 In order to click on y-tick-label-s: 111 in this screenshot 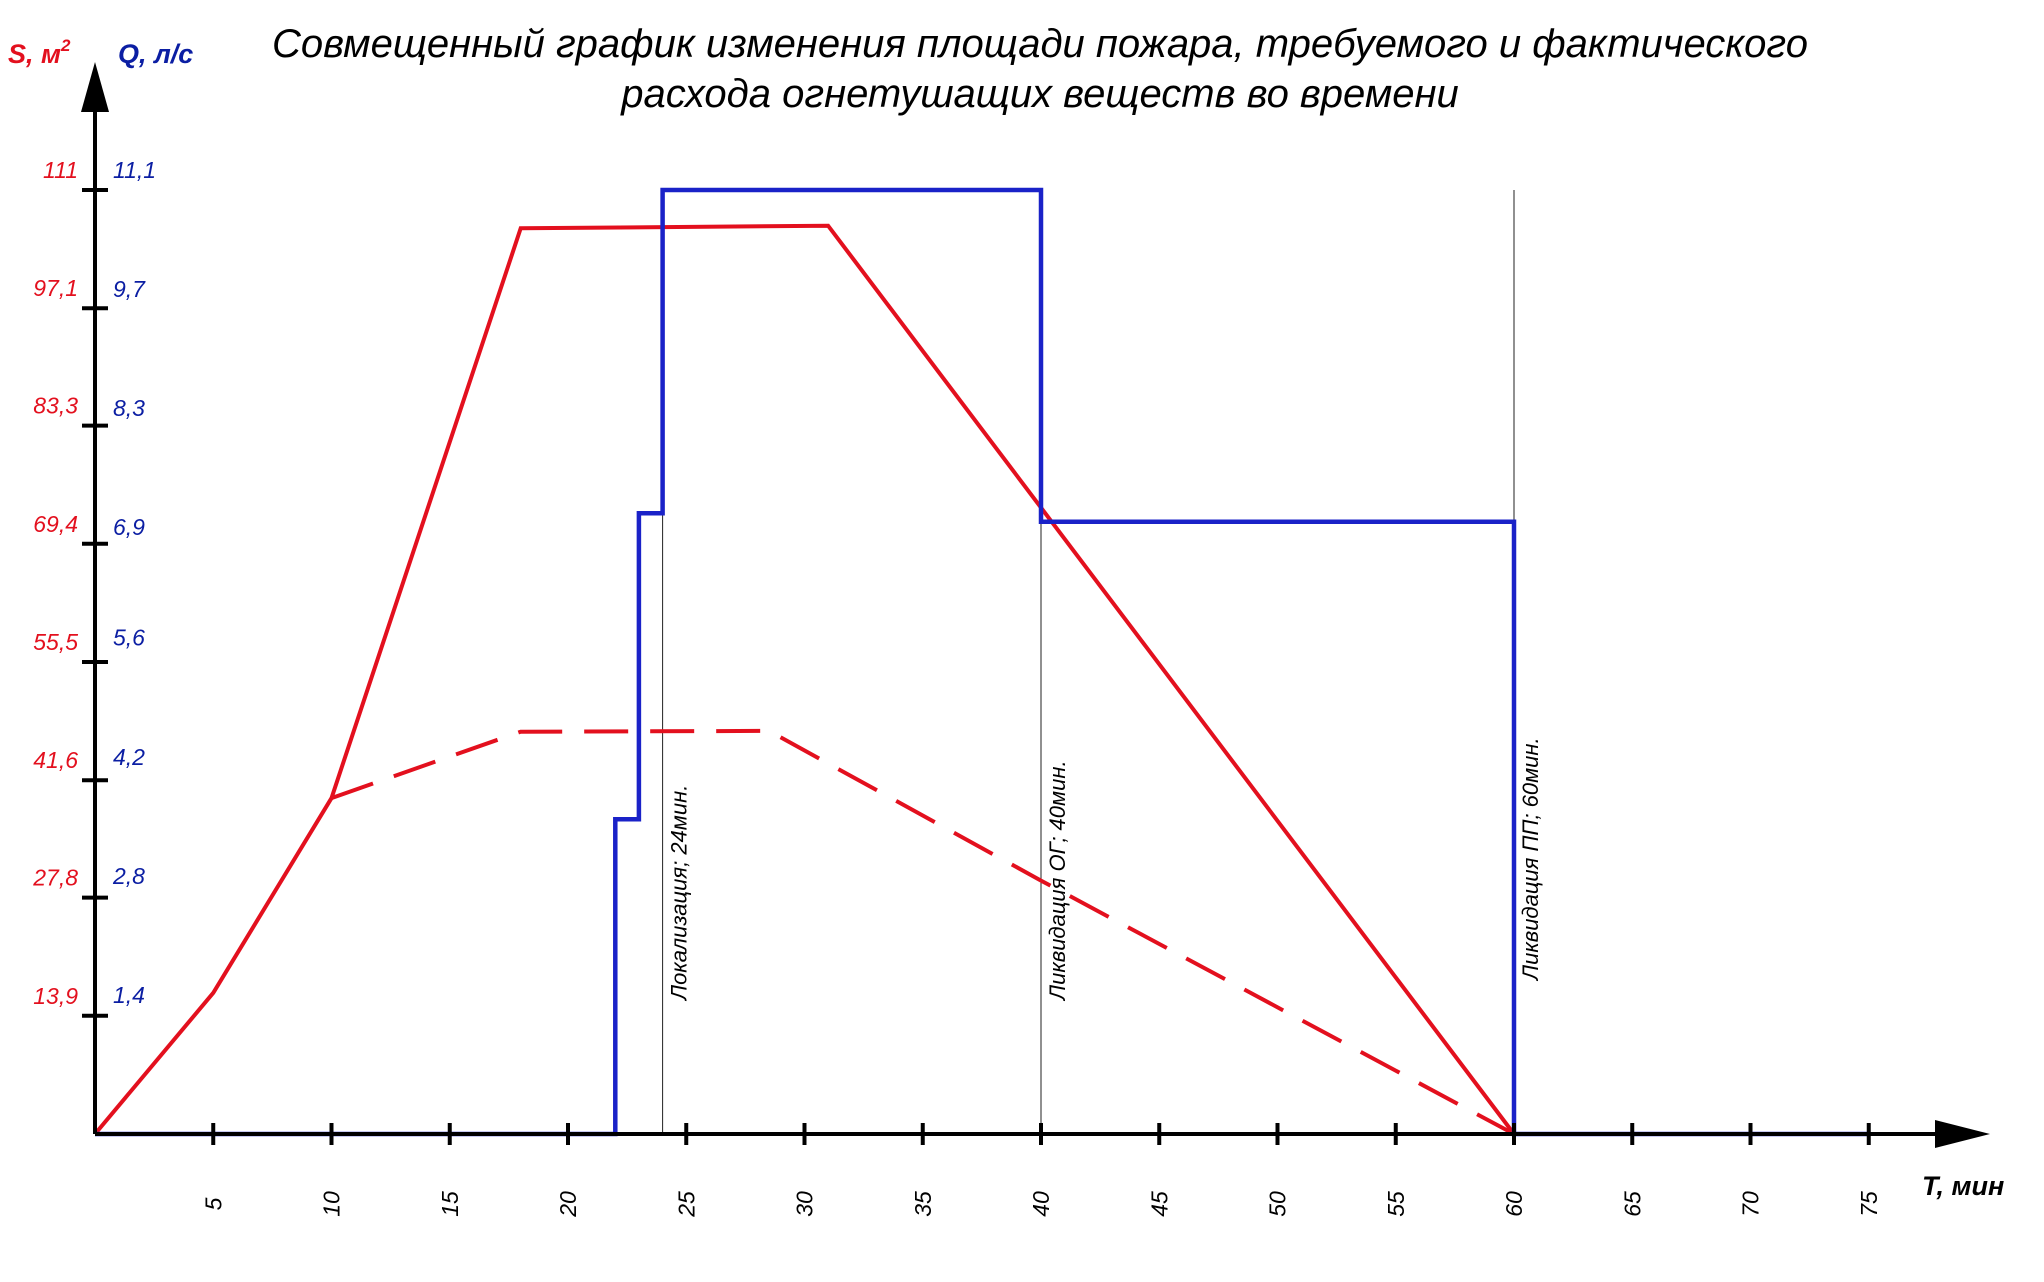, I will do `click(60, 170)`.